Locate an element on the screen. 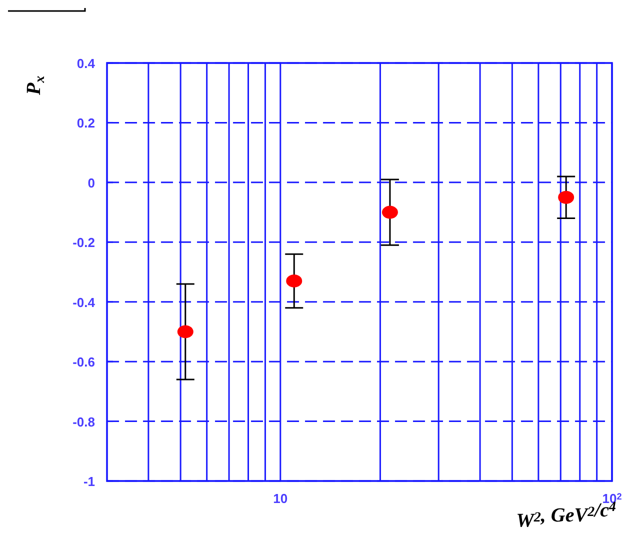  x-tick-label: 10 is located at coordinates (280, 498).